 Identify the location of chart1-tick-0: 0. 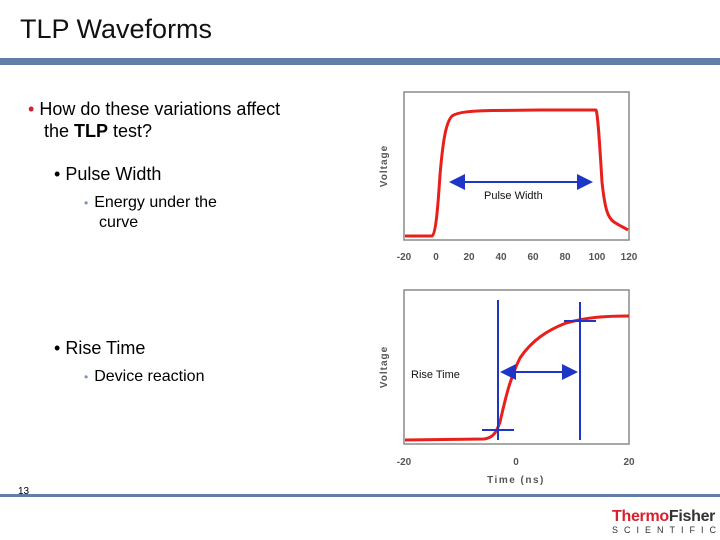
(436, 257).